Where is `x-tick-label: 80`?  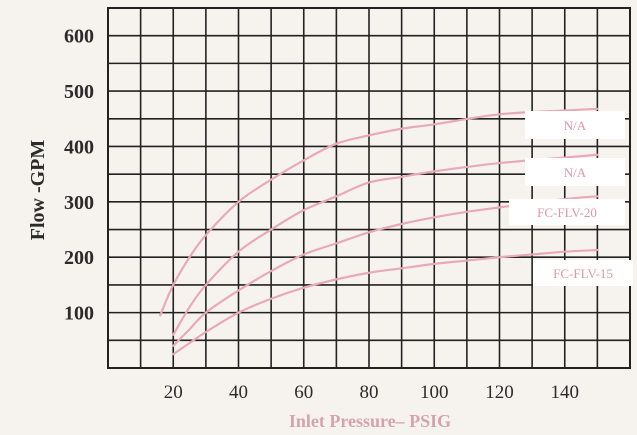 x-tick-label: 80 is located at coordinates (369, 392).